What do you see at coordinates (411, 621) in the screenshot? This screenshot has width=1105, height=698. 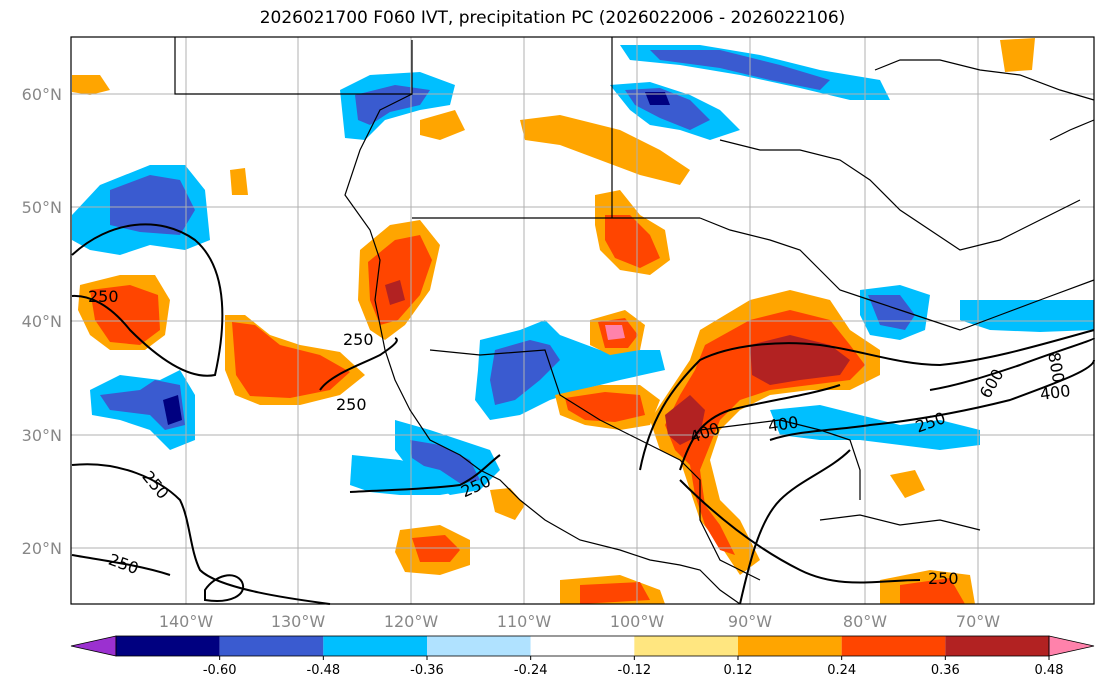 I see `lon-label: 120°W` at bounding box center [411, 621].